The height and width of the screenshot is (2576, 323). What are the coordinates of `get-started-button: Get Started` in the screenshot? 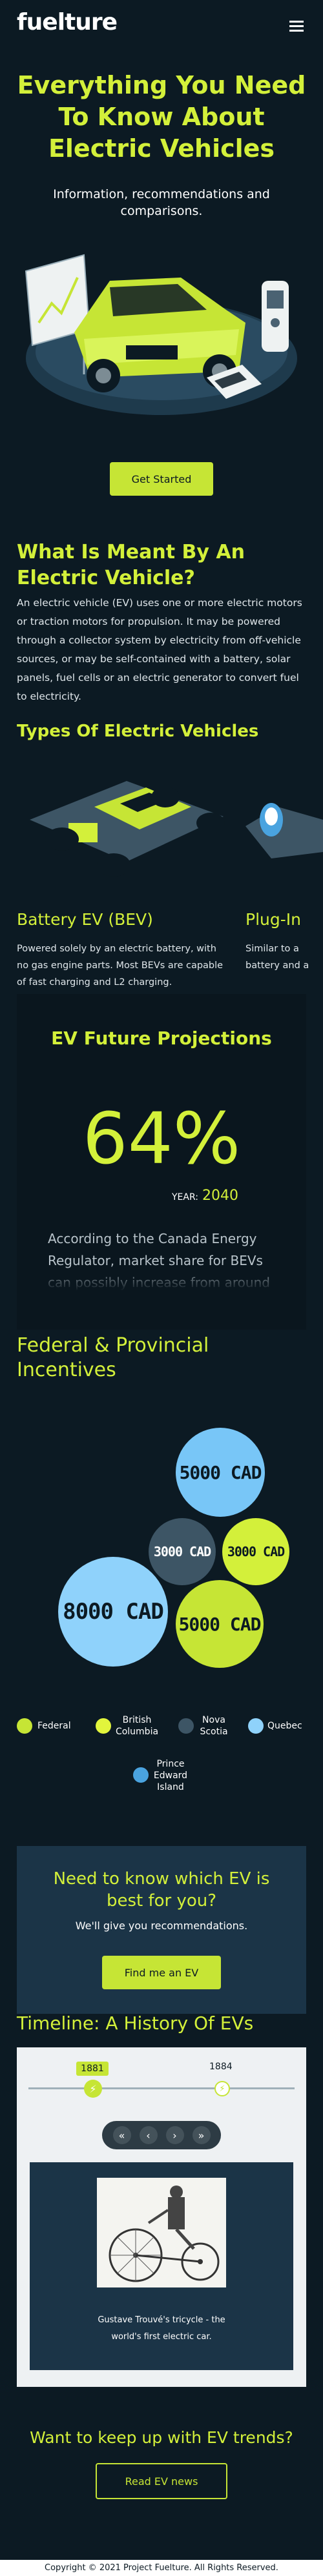 It's located at (162, 479).